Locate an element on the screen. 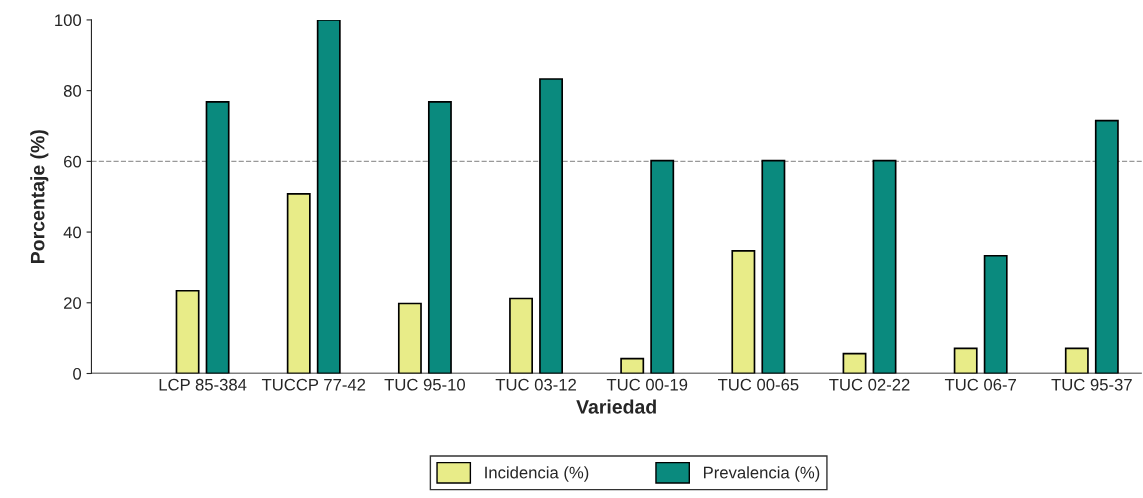 The width and height of the screenshot is (1143, 498). y-tick-label: 20 is located at coordinates (73, 303).